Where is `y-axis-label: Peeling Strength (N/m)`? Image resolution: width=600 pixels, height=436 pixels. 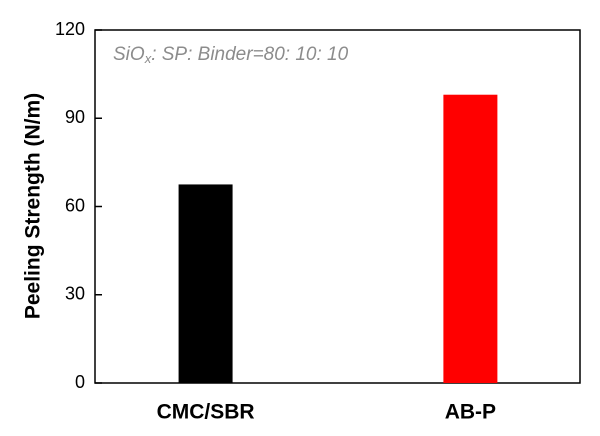
y-axis-label: Peeling Strength (N/m) is located at coordinates (33, 206).